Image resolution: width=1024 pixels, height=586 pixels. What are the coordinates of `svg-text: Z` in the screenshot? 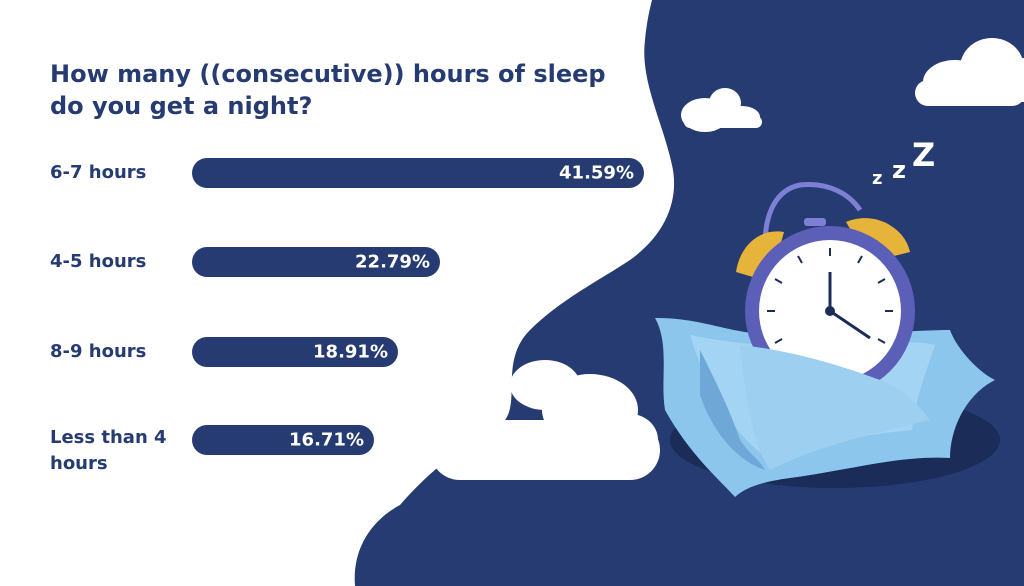 It's located at (923, 155).